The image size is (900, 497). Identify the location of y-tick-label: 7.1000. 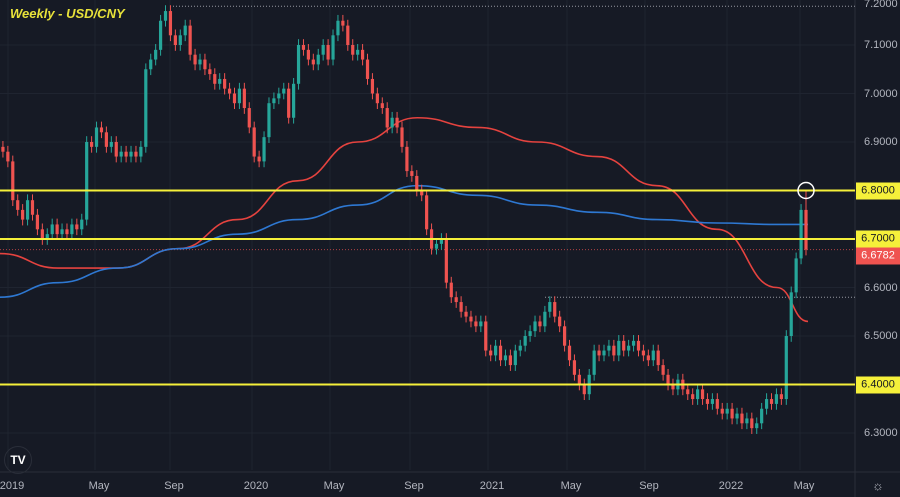
(881, 45).